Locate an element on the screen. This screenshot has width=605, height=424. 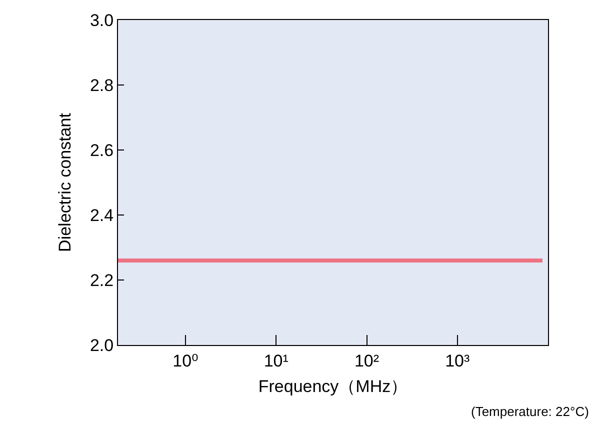
y-axis-title: Dielectric constant is located at coordinates (65, 182).